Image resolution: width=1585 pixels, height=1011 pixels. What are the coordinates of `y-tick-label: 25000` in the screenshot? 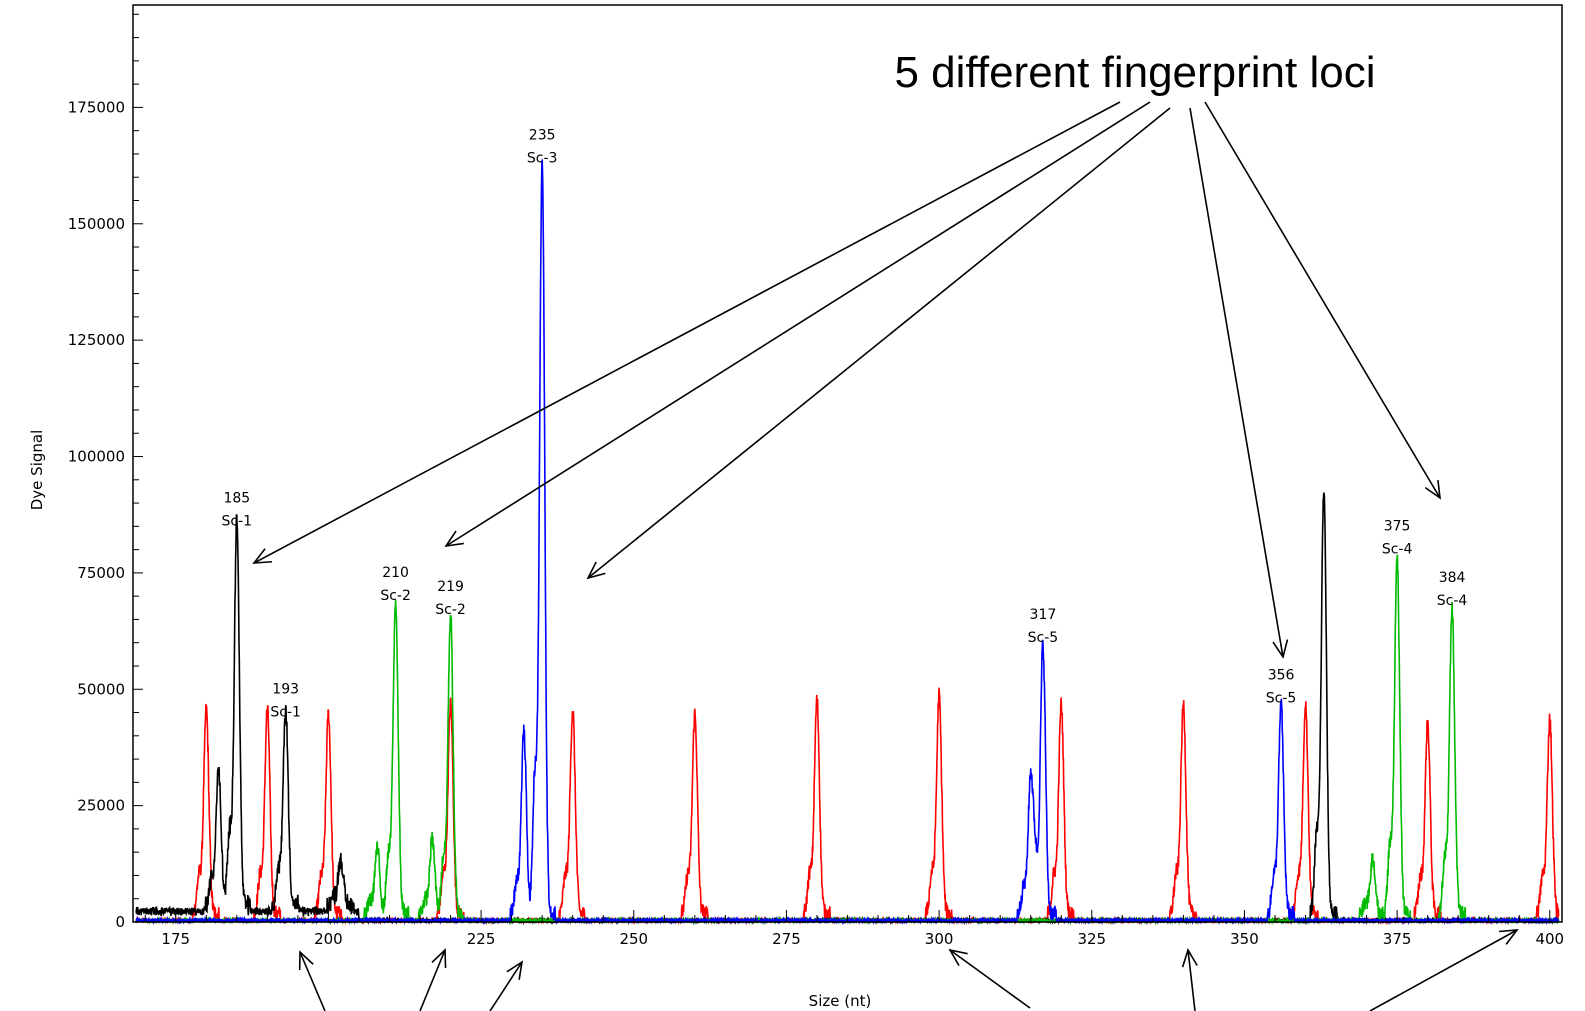 It's located at (101, 806).